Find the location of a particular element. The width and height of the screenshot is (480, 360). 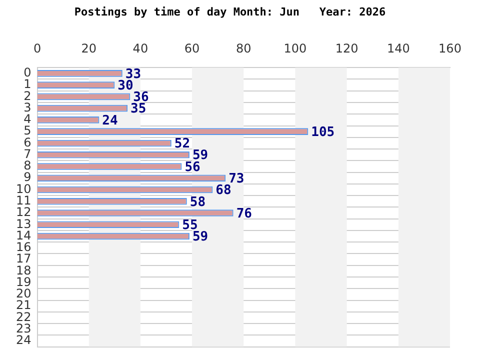

y-tick-label: 7 is located at coordinates (28, 153).